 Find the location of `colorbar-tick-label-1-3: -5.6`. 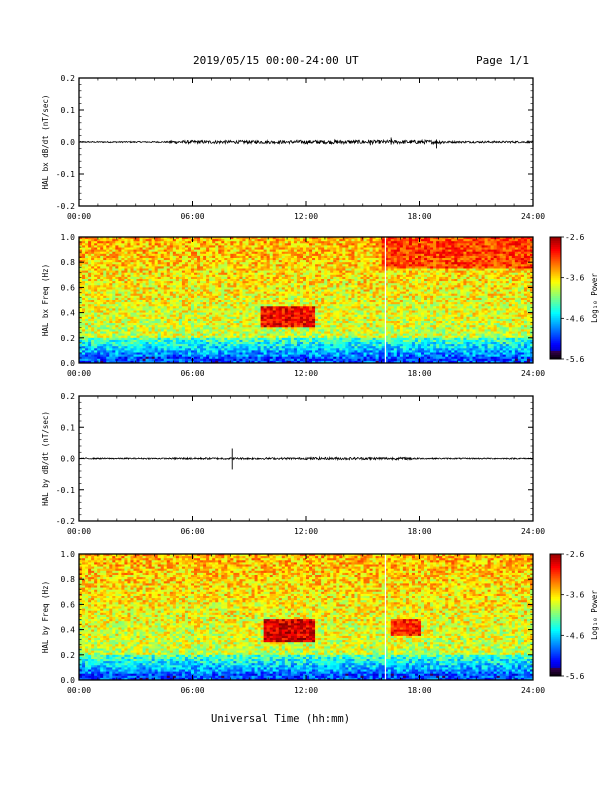

colorbar-tick-label-1-3: -5.6 is located at coordinates (574, 359).